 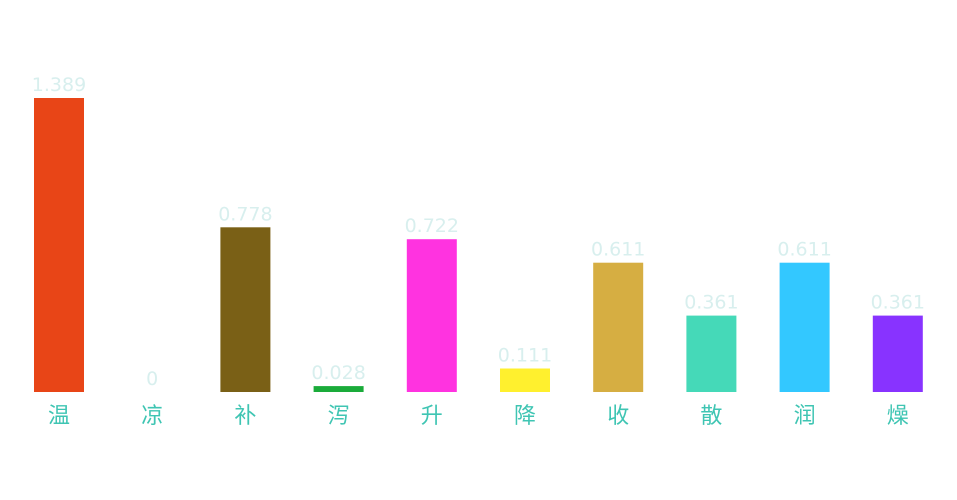 What do you see at coordinates (898, 303) in the screenshot?
I see `value-label-10: 0.361` at bounding box center [898, 303].